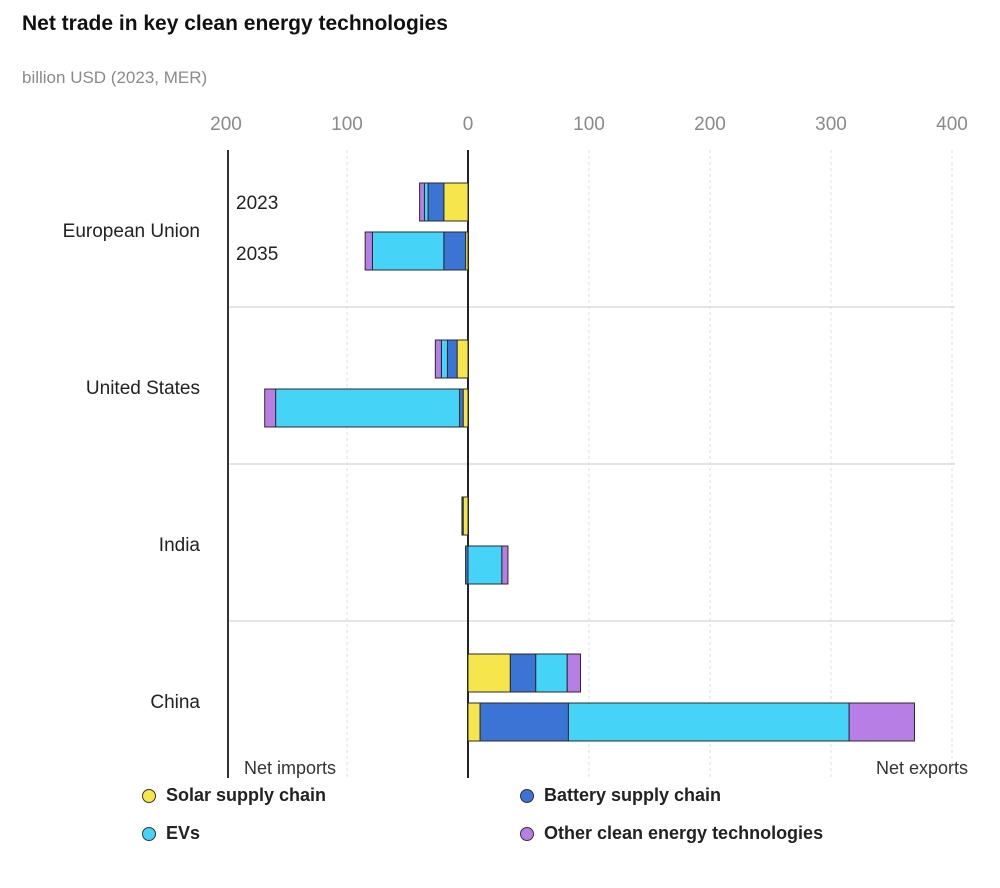 Image resolution: width=1000 pixels, height=888 pixels. What do you see at coordinates (175, 702) in the screenshot?
I see `region-label: China` at bounding box center [175, 702].